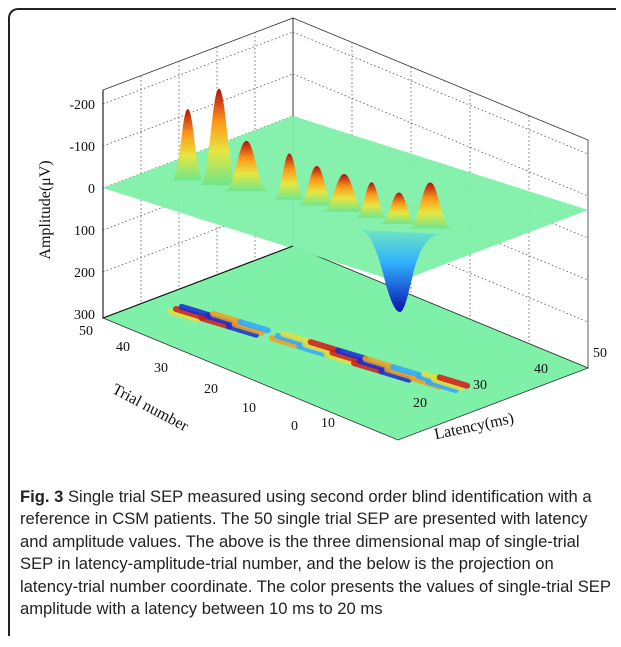  What do you see at coordinates (86, 331) in the screenshot?
I see `y-tick-label: 50` at bounding box center [86, 331].